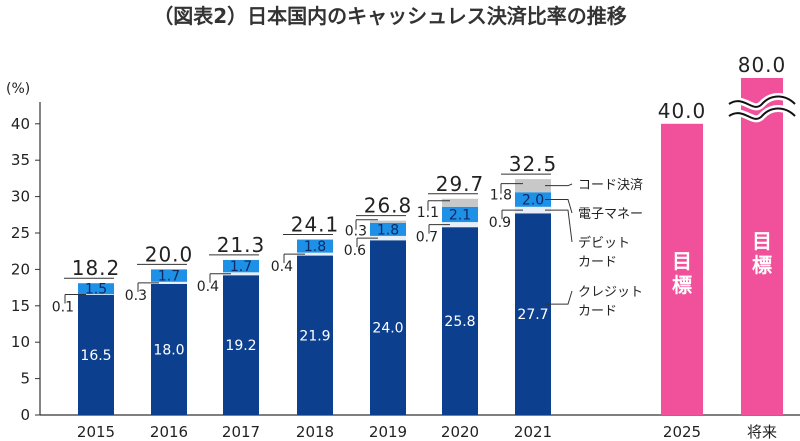  Describe the element at coordinates (63, 308) in the screenshot. I see `data-label-debit: 0.1` at that location.